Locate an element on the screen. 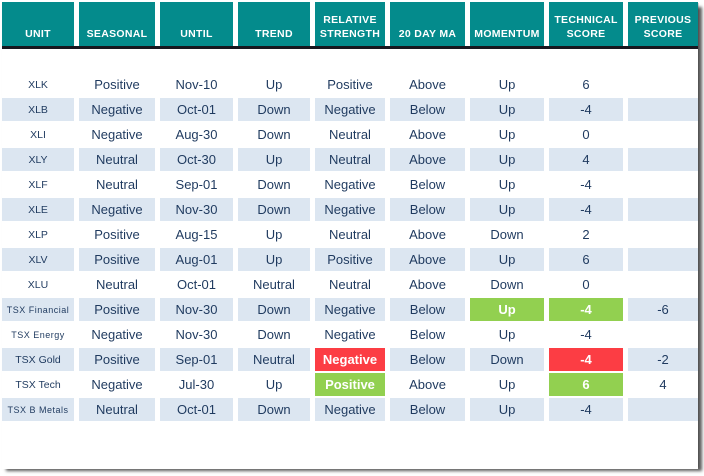 This screenshot has height=476, width=704. cell-trend: Neutral is located at coordinates (274, 284).